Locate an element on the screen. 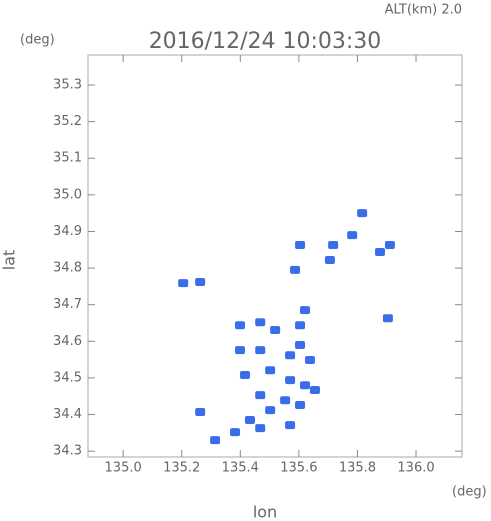 The image size is (491, 521). x-tick-label: 135.6 is located at coordinates (298, 468).